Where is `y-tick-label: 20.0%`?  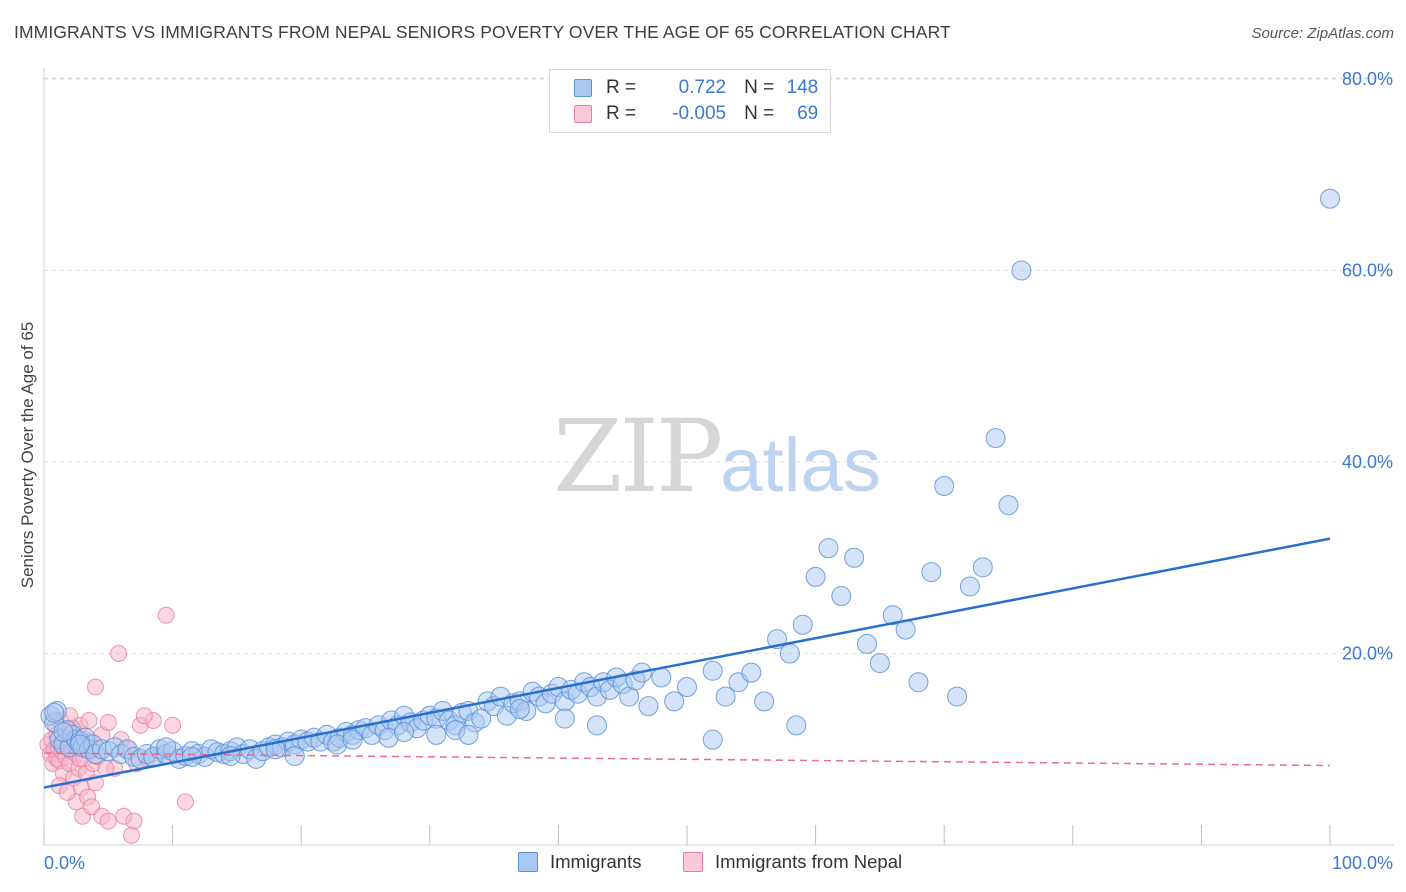 y-tick-label: 20.0% is located at coordinates (1367, 654).